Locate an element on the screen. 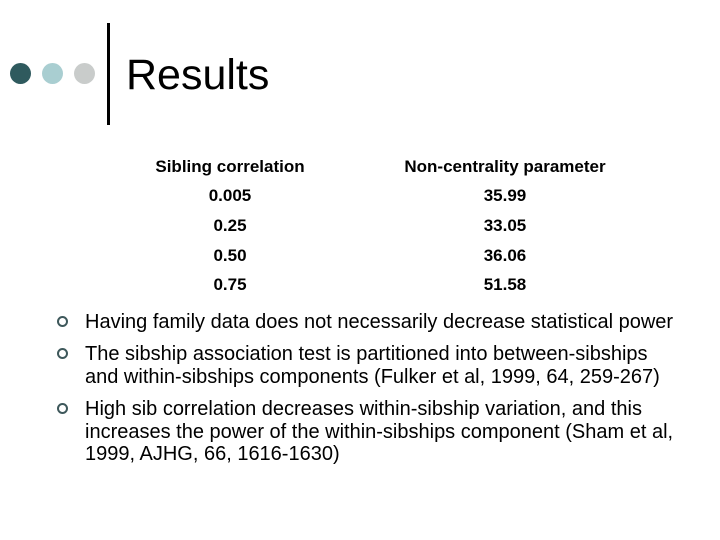  table-cell: 33.05 is located at coordinates (505, 225).